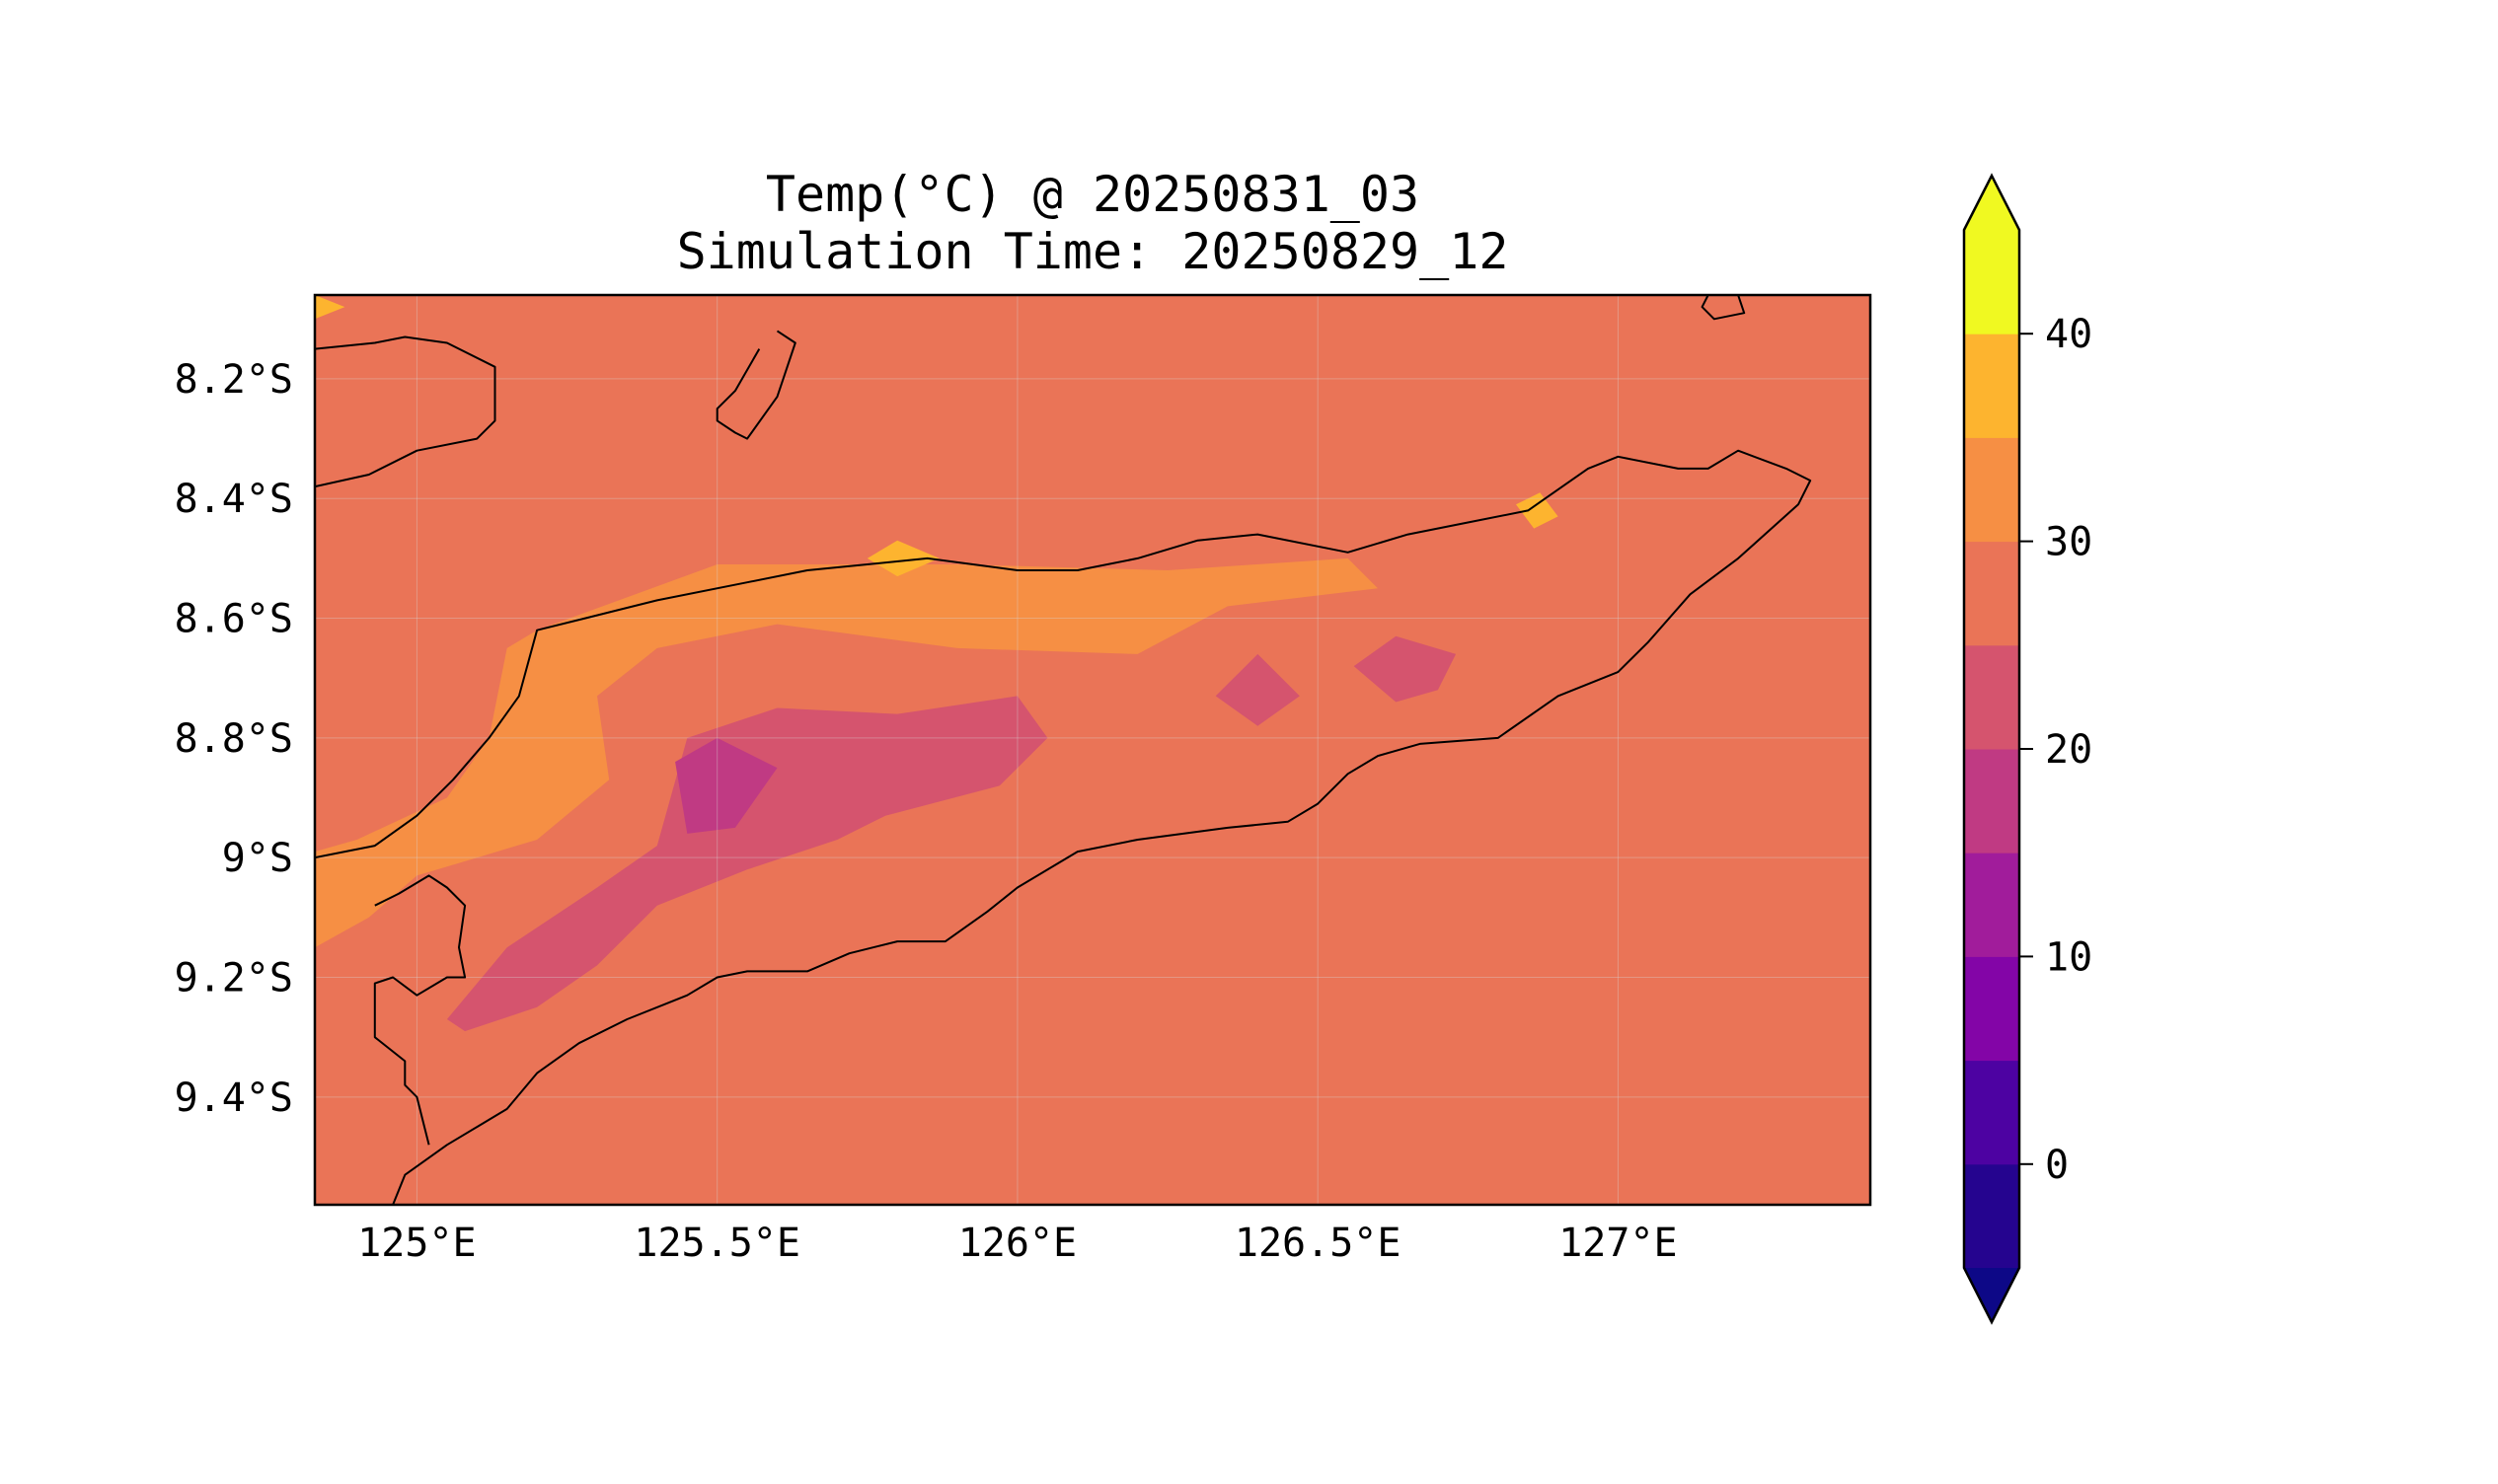 The height and width of the screenshot is (1484, 2498). I want to click on coast-ne-island, so click(1723, 308).